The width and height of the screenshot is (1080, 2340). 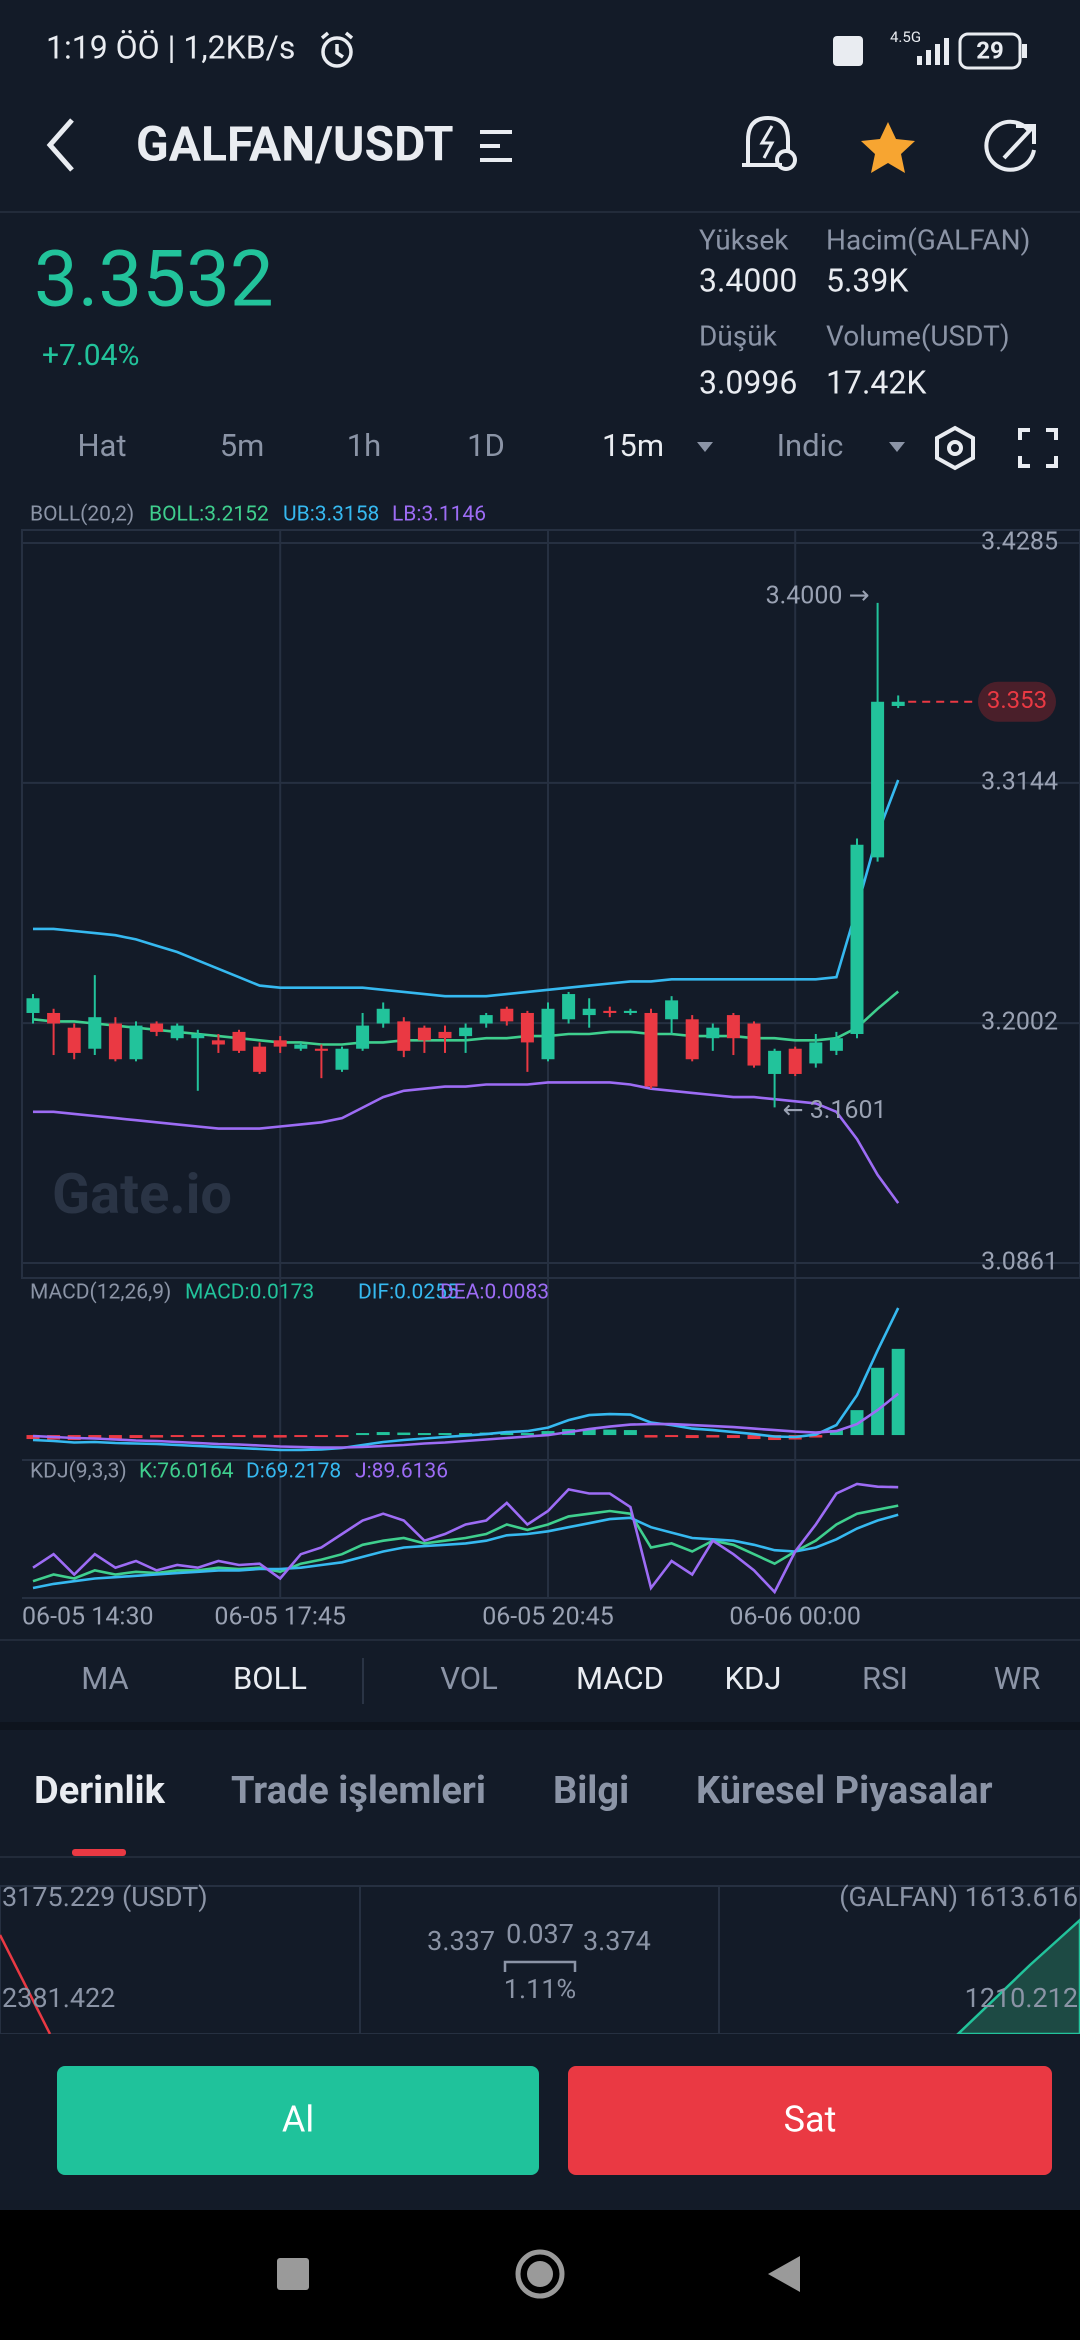 What do you see at coordinates (540, 1934) in the screenshot?
I see `spread: 0.037` at bounding box center [540, 1934].